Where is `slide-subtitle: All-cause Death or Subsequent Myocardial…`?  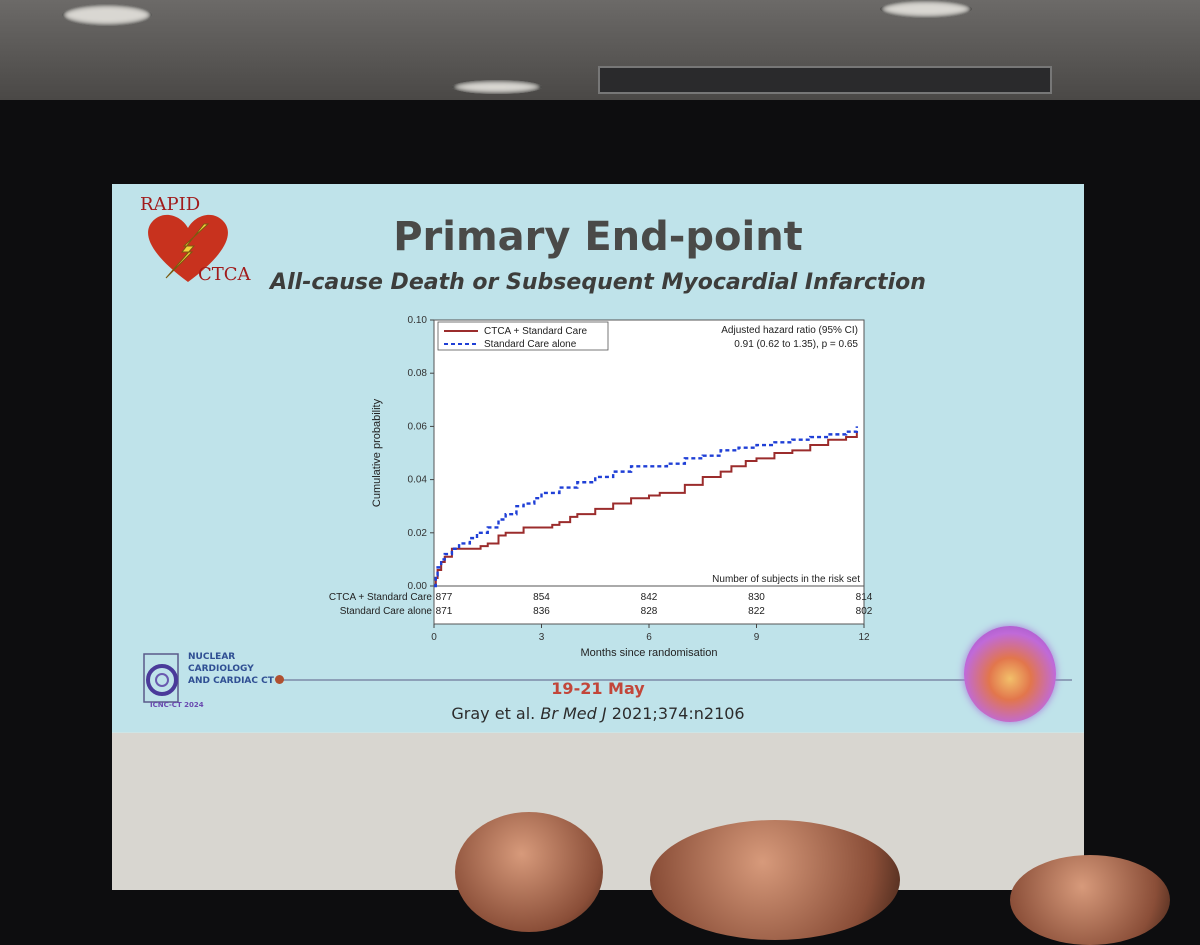 slide-subtitle: All-cause Death or Subsequent Myocardial… is located at coordinates (598, 282).